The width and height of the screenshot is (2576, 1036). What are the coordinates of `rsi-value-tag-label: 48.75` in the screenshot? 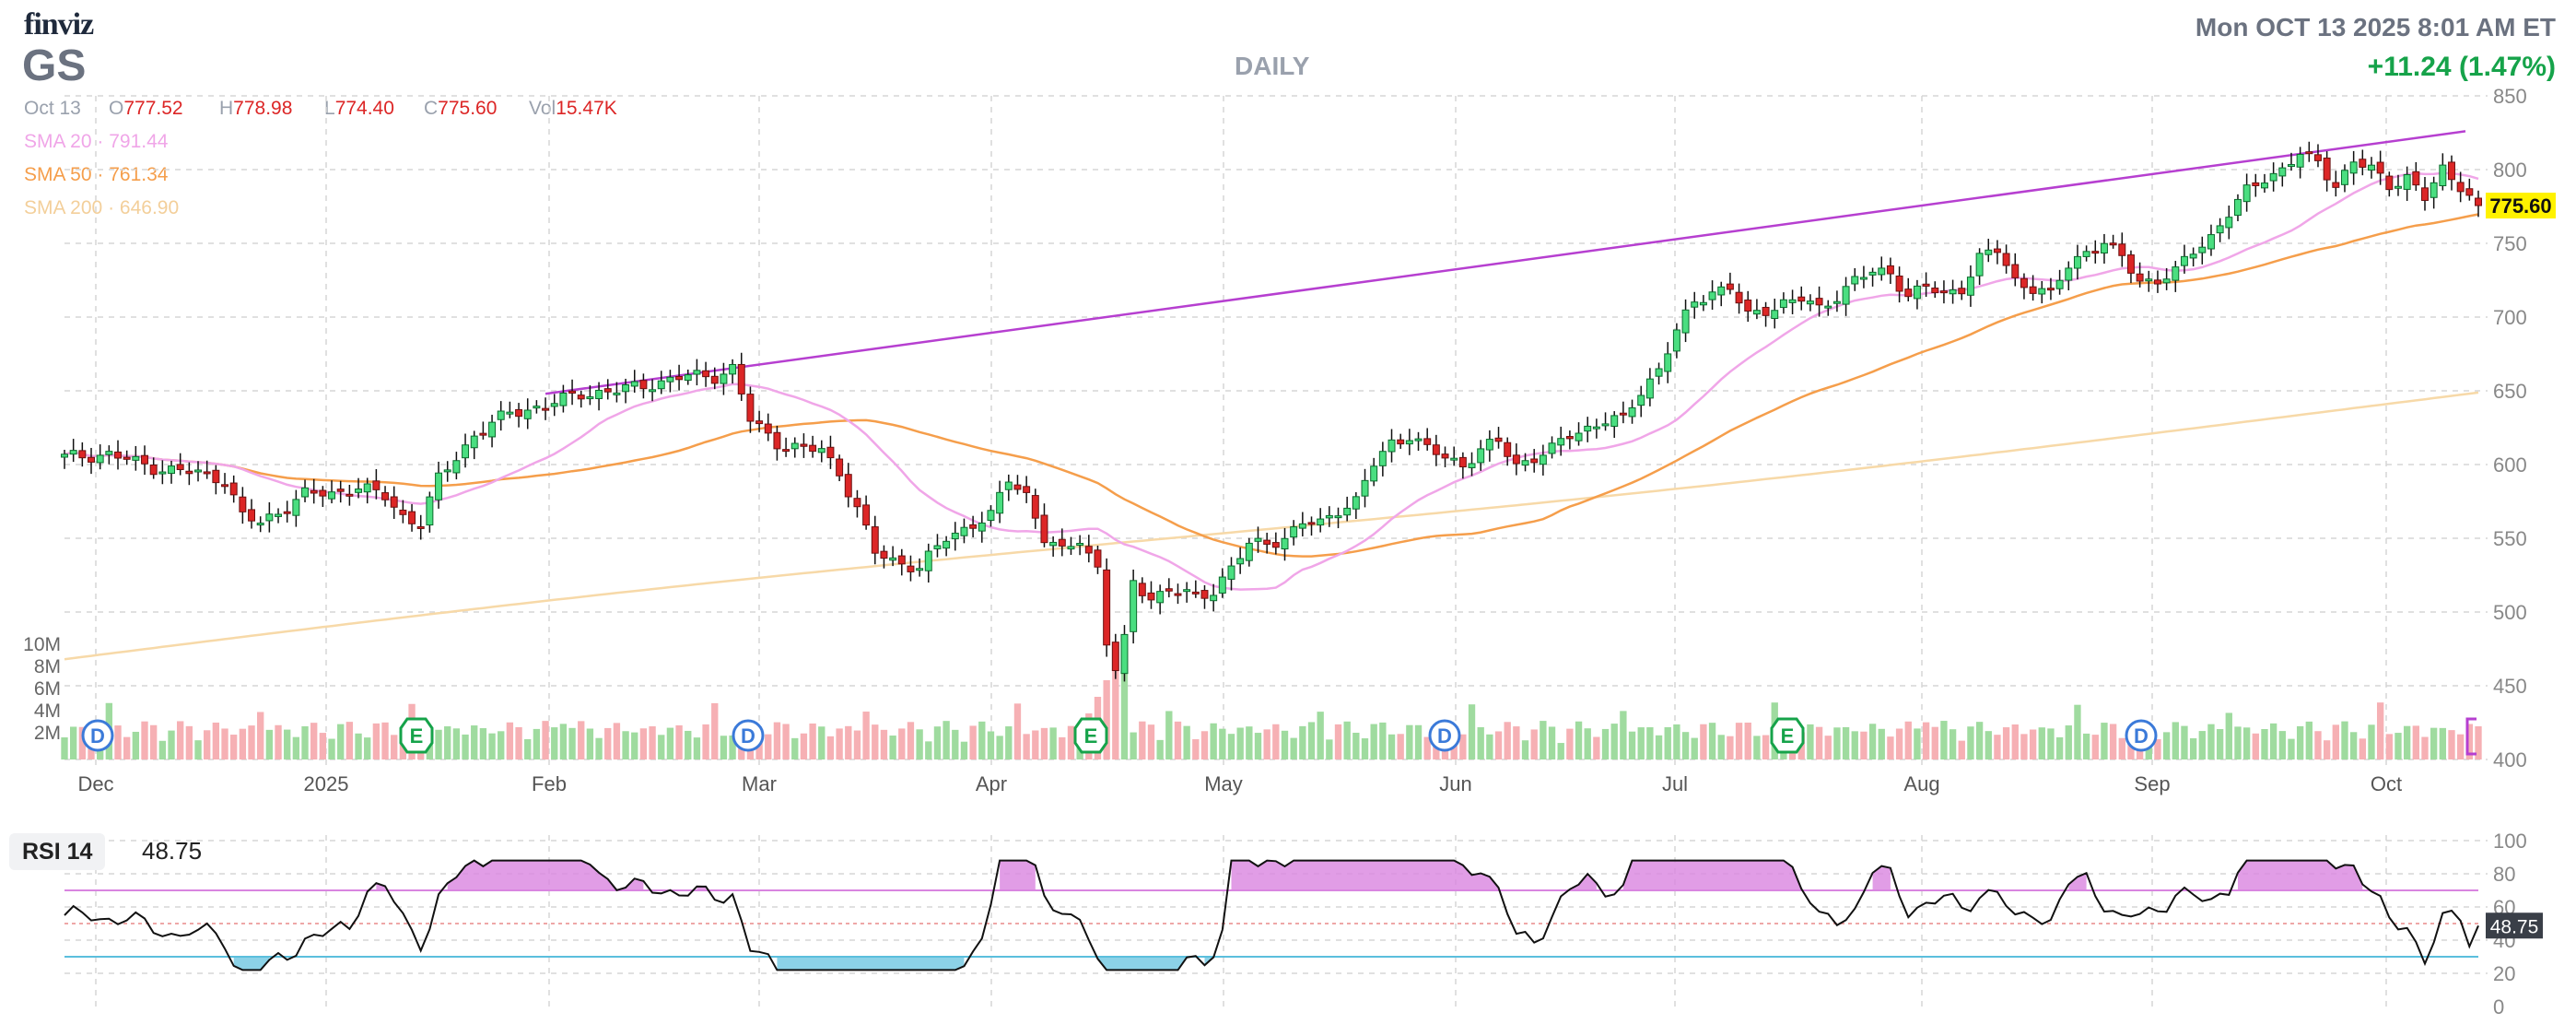 It's located at (2514, 927).